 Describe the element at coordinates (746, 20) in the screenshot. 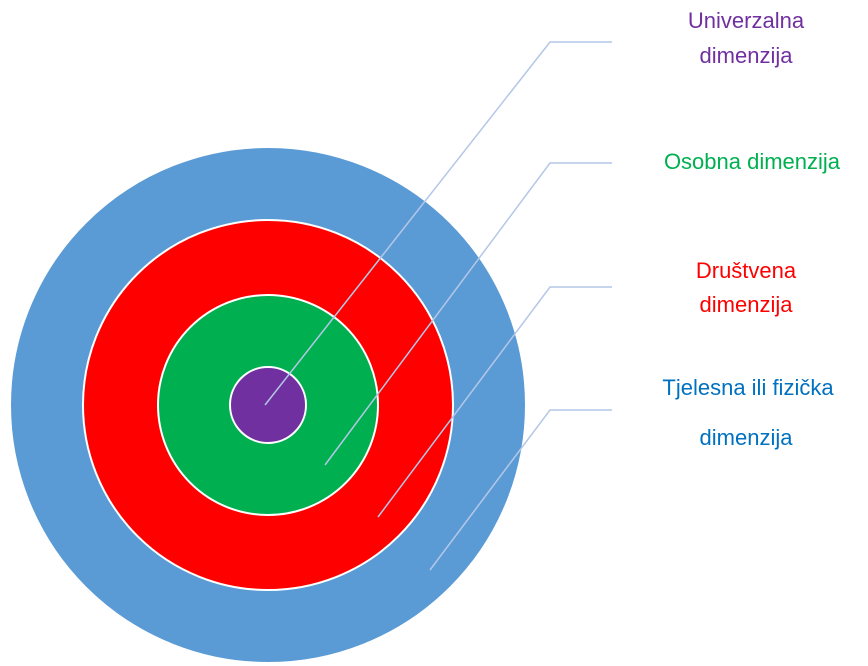

I see `label: Univerzalna` at that location.